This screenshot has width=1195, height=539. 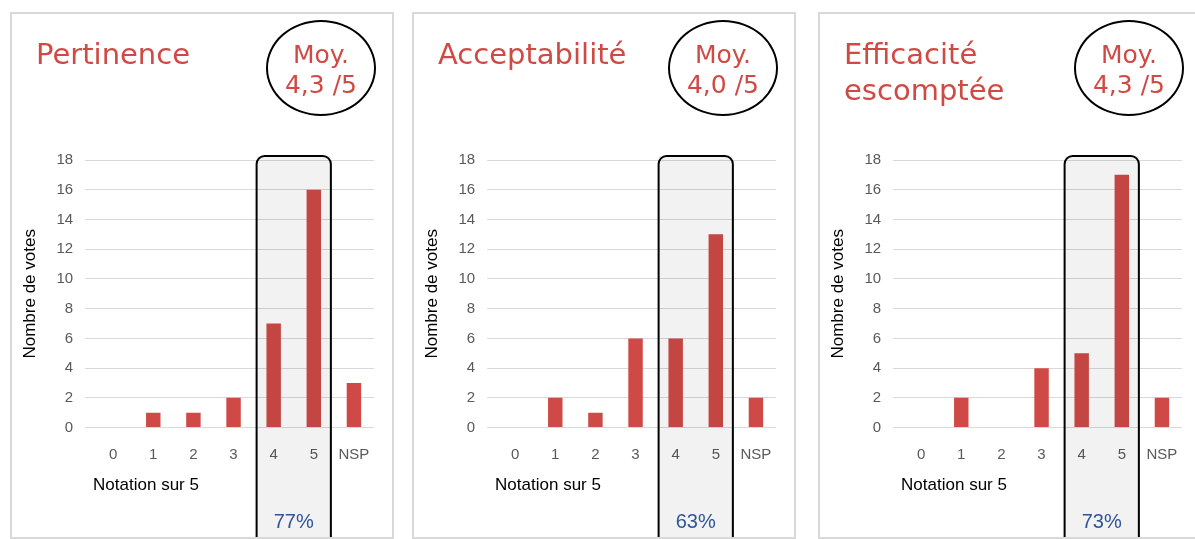 I want to click on text: Moy. 4,0 /5, so click(x=722, y=70).